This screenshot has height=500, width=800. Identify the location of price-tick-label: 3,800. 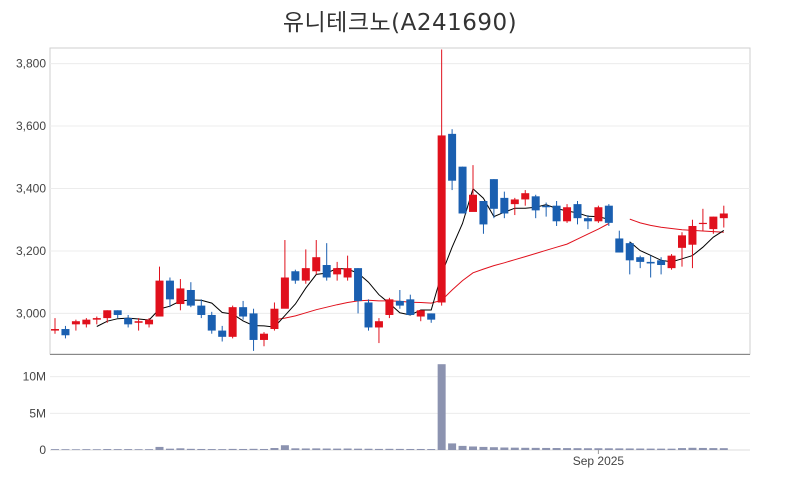
(31, 64).